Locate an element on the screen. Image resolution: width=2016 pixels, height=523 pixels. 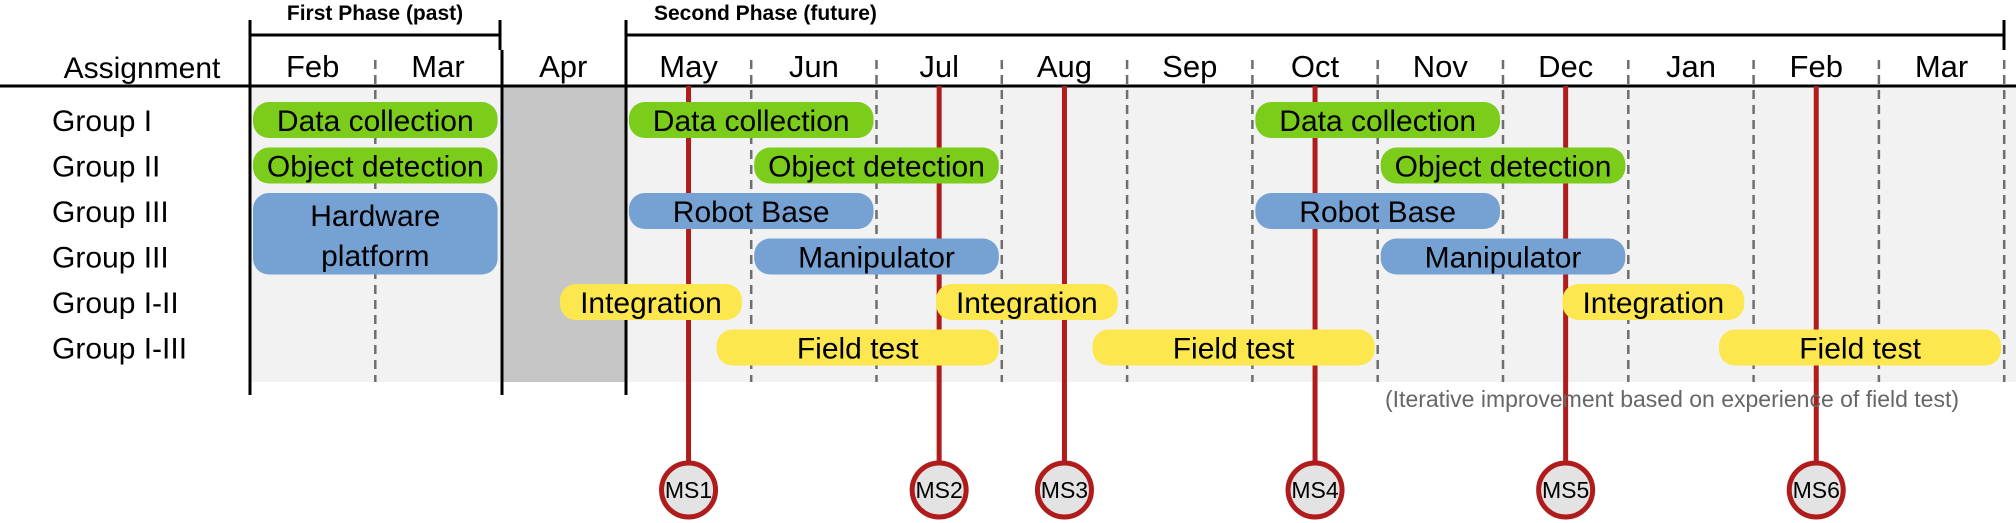
milestone-label: MS2 is located at coordinates (939, 490).